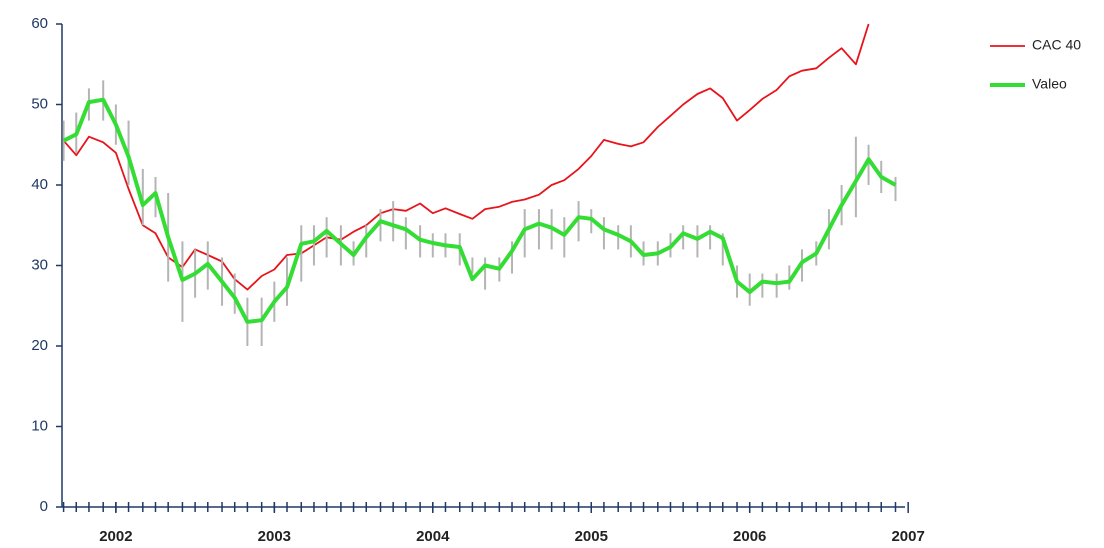  Describe the element at coordinates (39, 103) in the screenshot. I see `y-tick-label: 50` at that location.